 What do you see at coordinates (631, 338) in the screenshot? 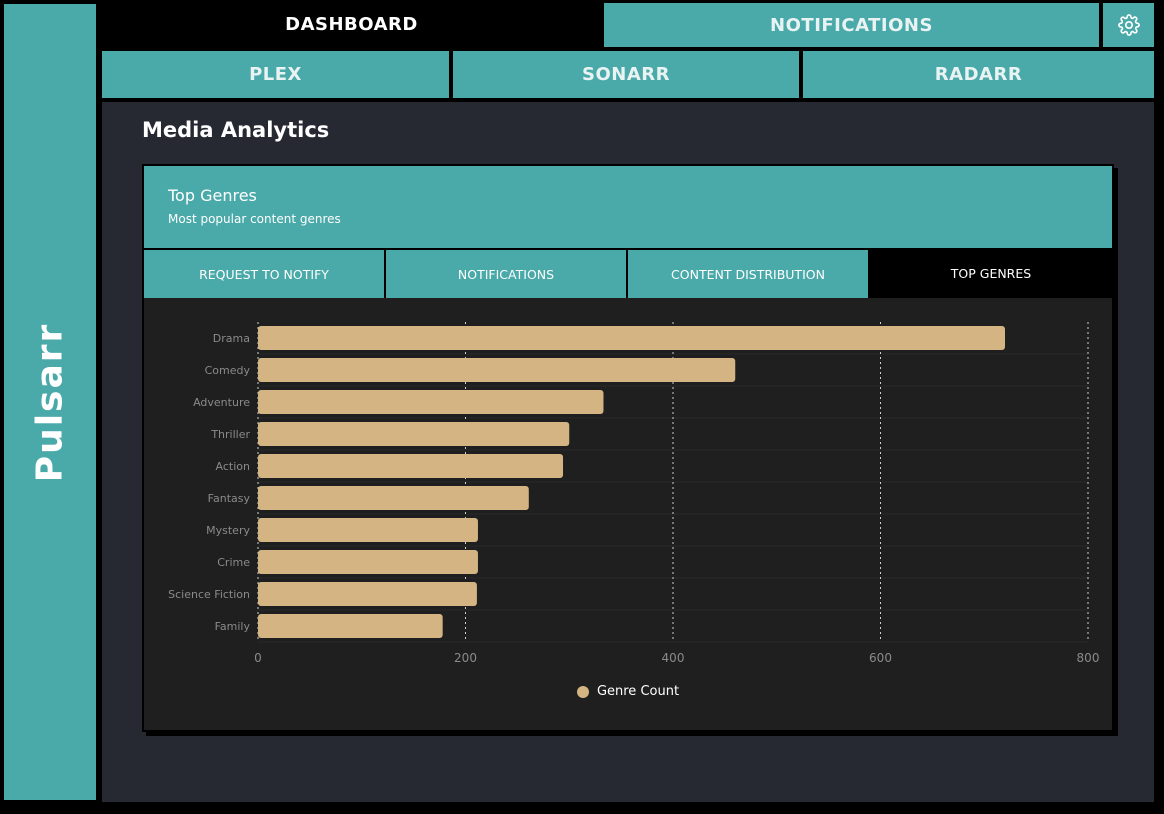
I see `bar-drama` at bounding box center [631, 338].